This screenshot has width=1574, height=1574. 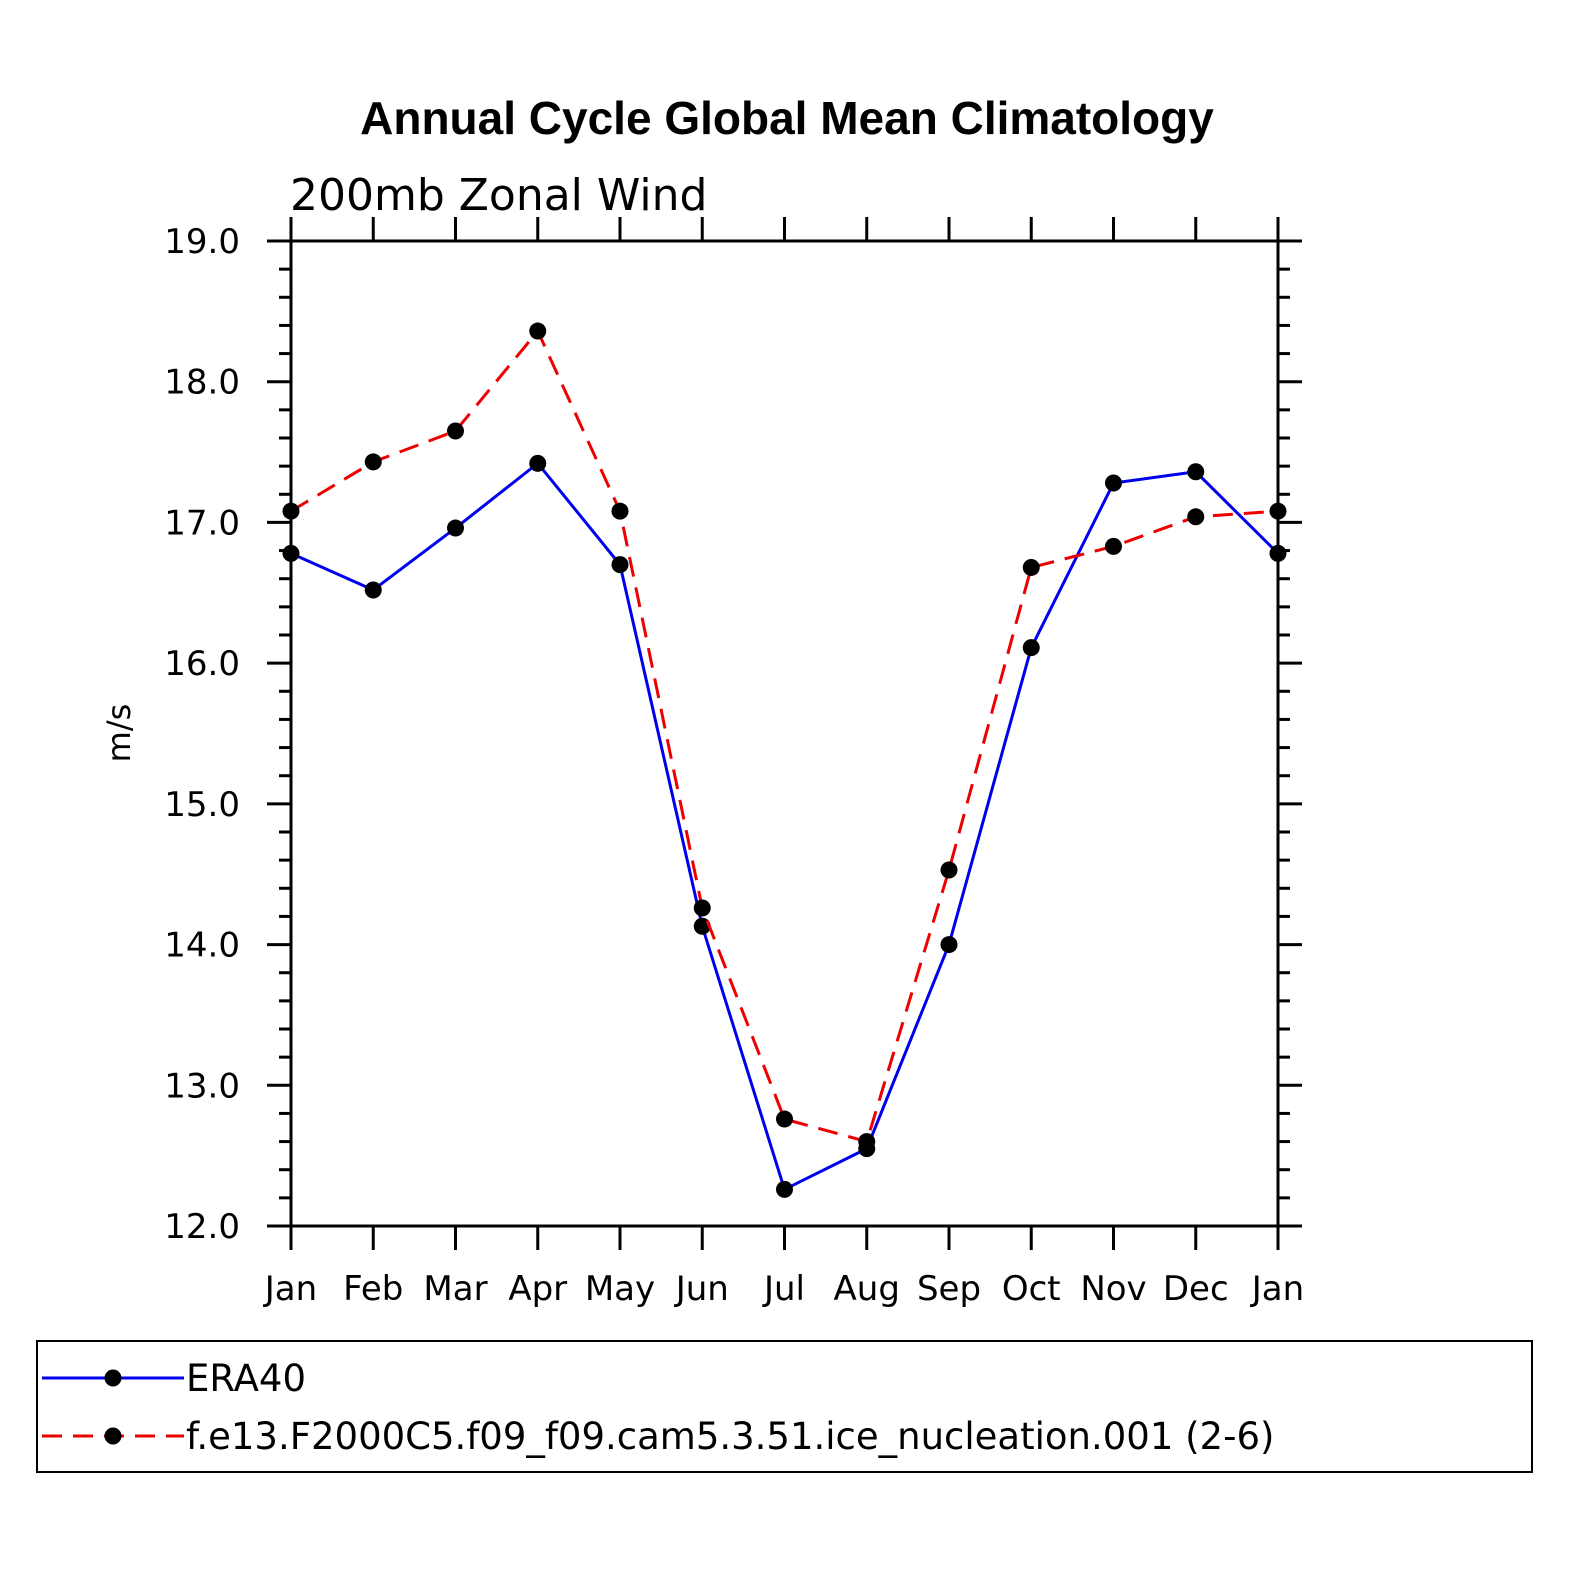 I want to click on legend-label: ERA40, so click(x=246, y=1378).